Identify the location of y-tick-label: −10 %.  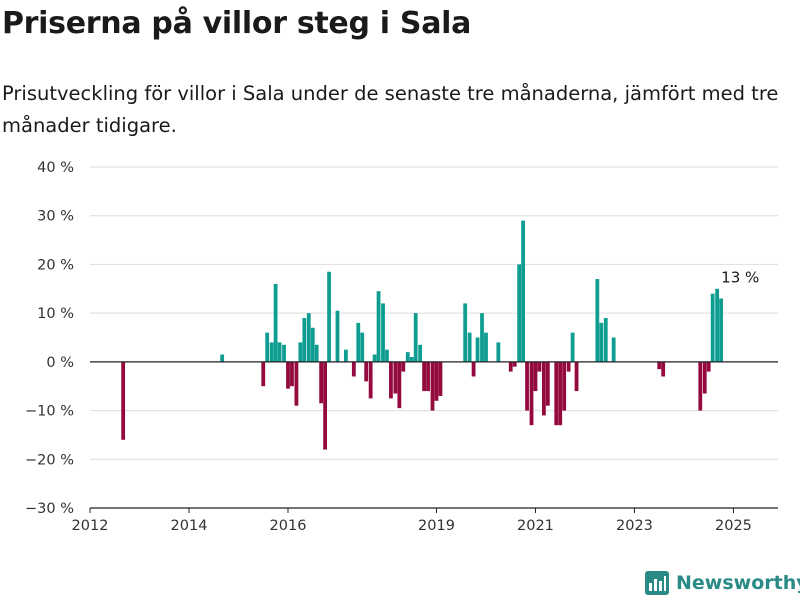
(49, 412).